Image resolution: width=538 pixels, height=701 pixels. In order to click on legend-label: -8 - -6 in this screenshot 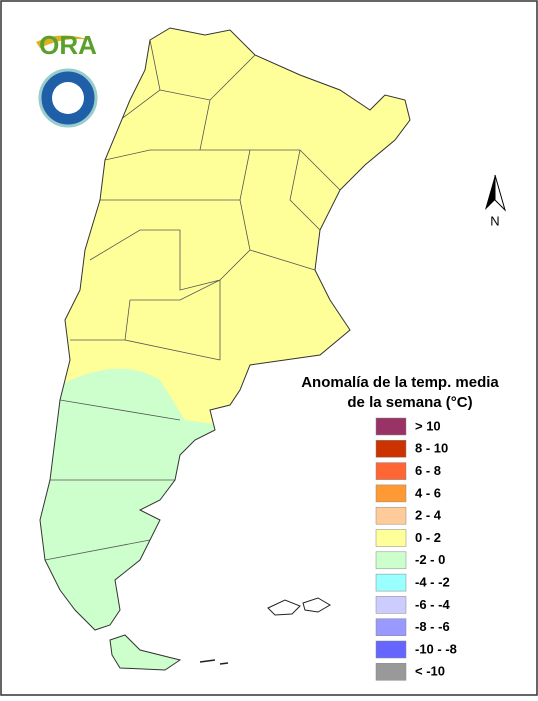, I will do `click(432, 626)`.